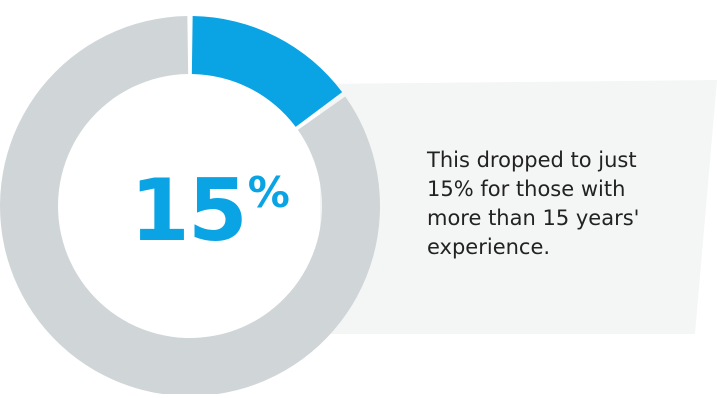 Image resolution: width=717 pixels, height=398 pixels. I want to click on donut-slice-highlight, so click(267, 71).